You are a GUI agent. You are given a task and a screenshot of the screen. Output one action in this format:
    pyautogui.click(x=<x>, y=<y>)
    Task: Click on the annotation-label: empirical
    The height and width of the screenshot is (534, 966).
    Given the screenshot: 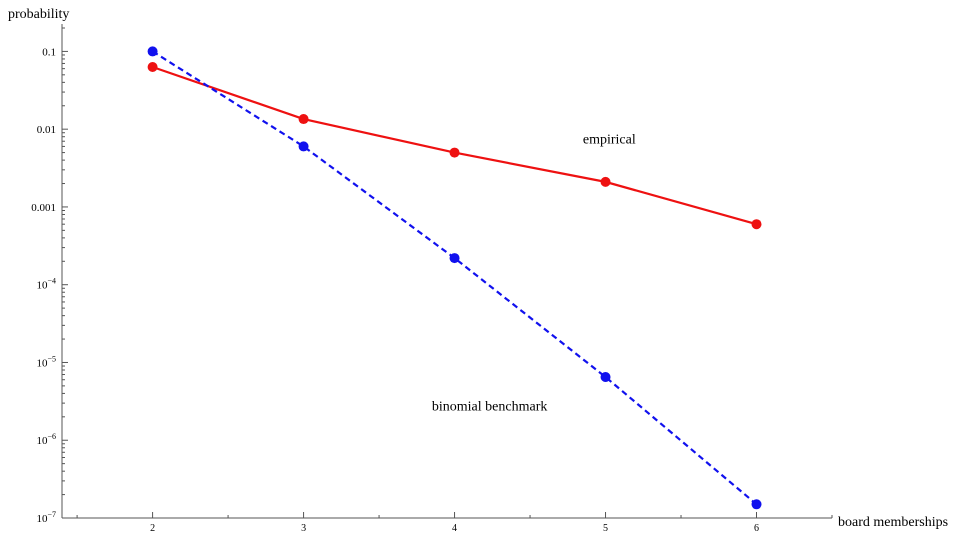 What is the action you would take?
    pyautogui.click(x=609, y=140)
    